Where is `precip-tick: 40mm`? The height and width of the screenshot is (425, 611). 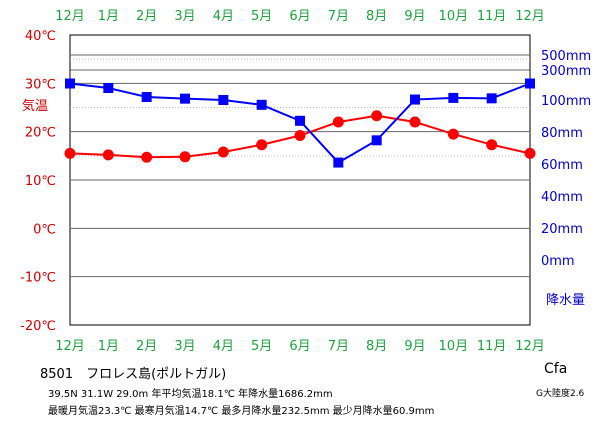 precip-tick: 40mm is located at coordinates (562, 197).